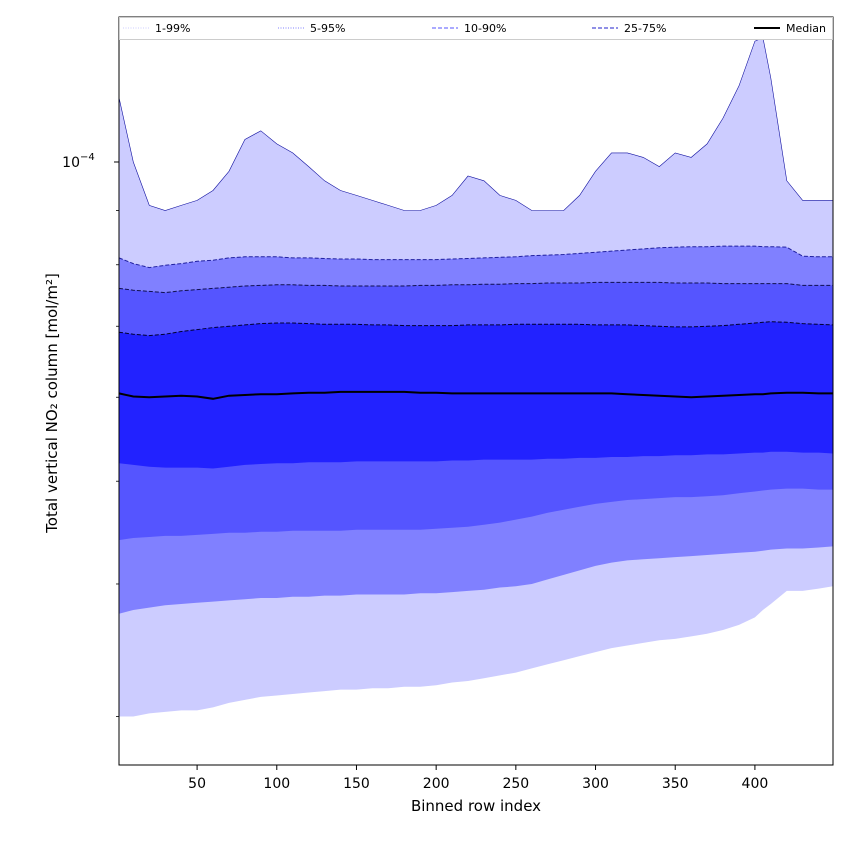  Describe the element at coordinates (197, 784) in the screenshot. I see `x-tick-label: 50` at that location.